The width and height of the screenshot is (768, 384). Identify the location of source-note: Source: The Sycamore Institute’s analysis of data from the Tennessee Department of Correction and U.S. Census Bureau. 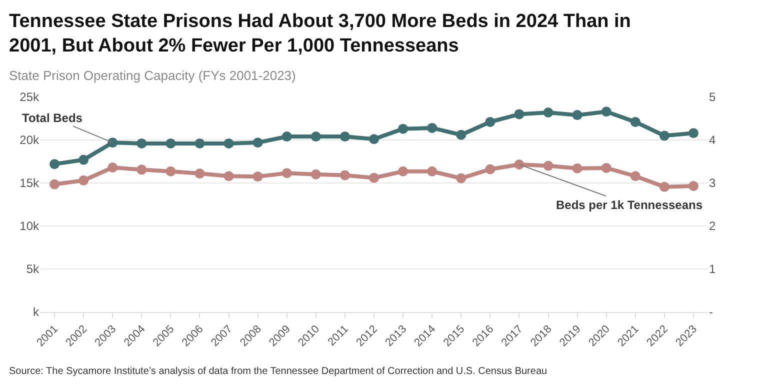
(278, 371).